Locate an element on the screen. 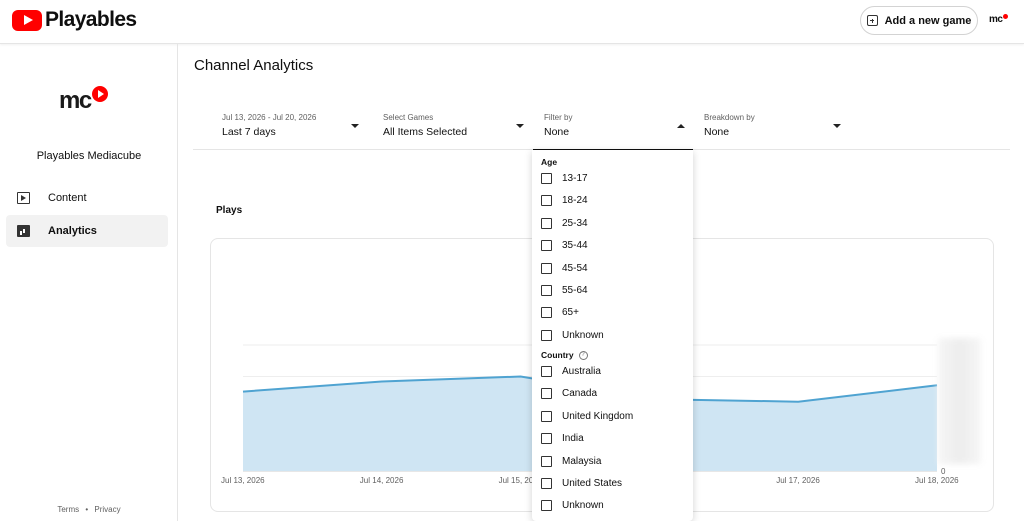  age-option: 35-44 is located at coordinates (564, 246).